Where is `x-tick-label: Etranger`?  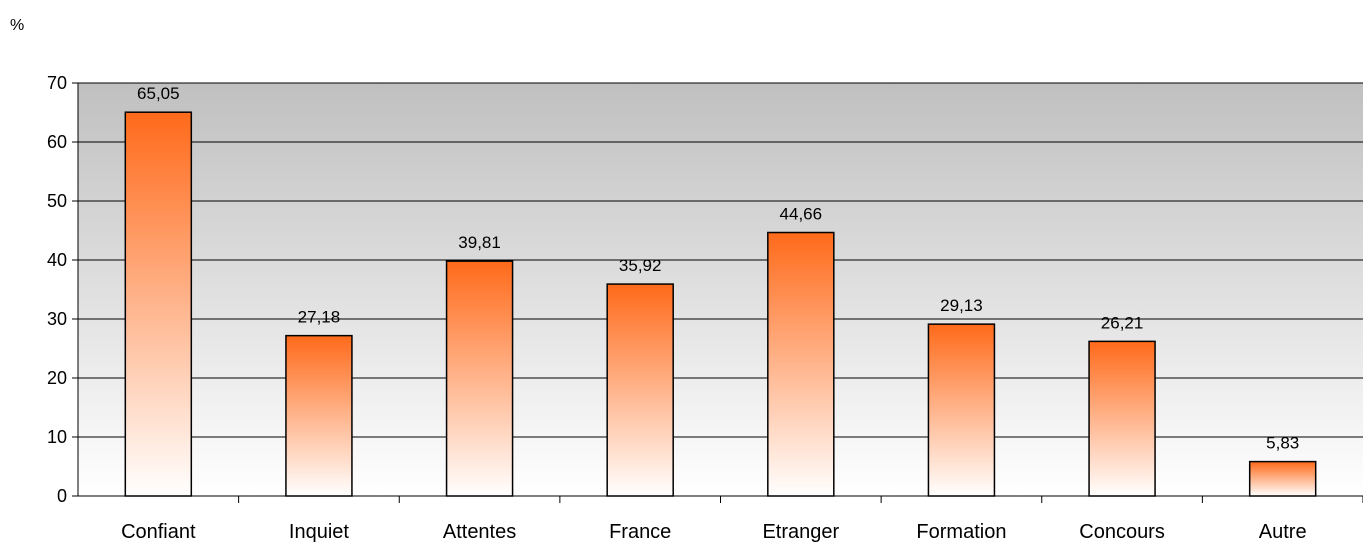 x-tick-label: Etranger is located at coordinates (800, 532).